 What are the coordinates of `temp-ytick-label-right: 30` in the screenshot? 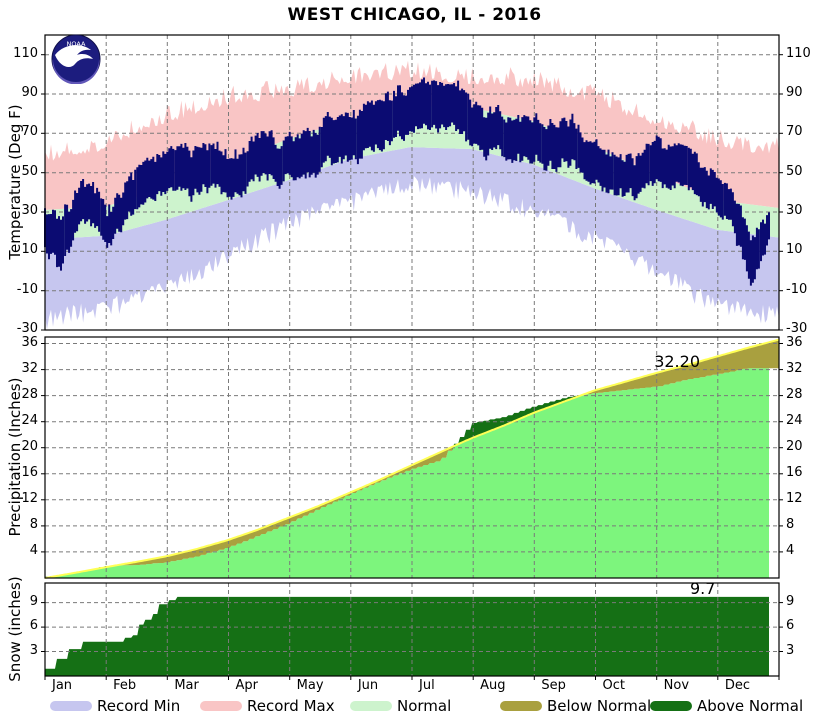 It's located at (794, 210).